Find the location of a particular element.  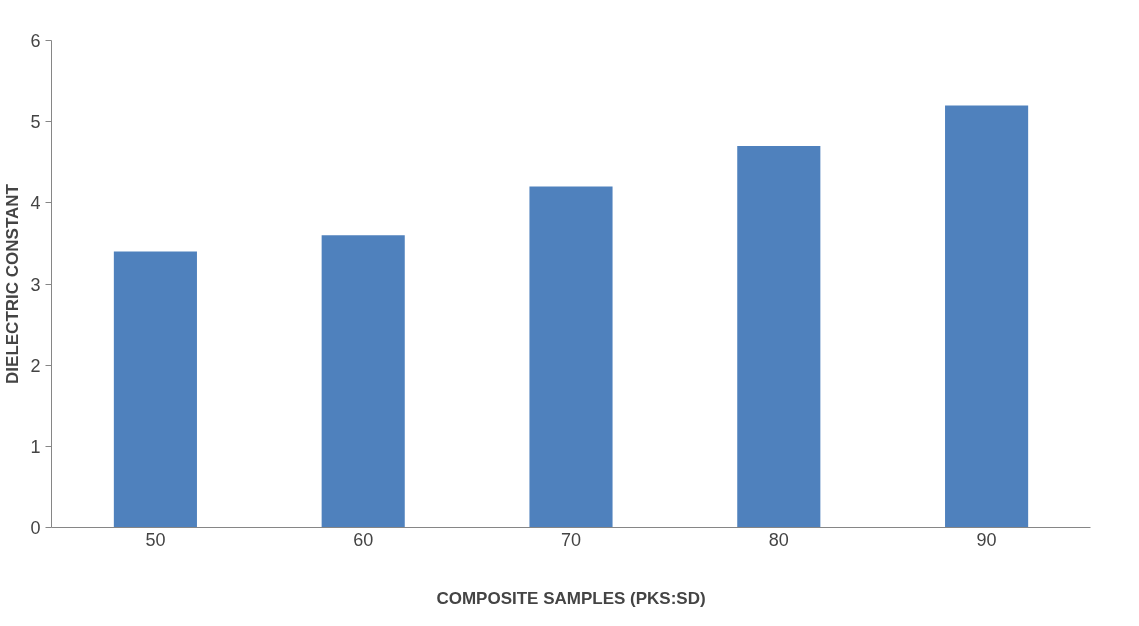

y-tick-label: 1 is located at coordinates (35, 446).